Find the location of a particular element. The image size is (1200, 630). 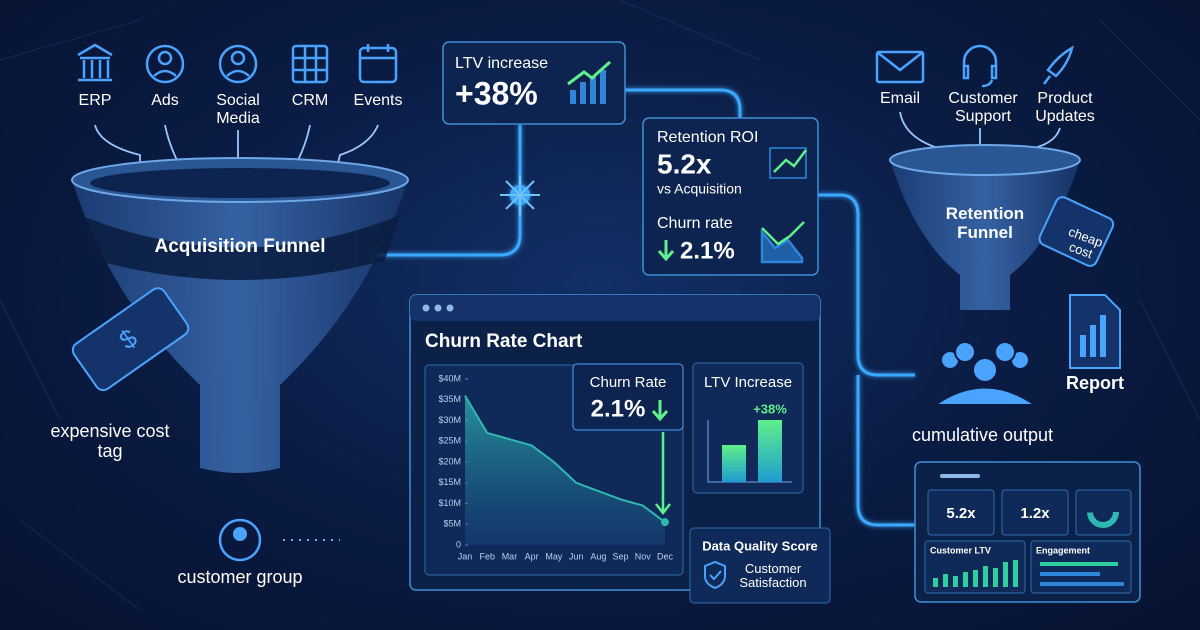

x-tick-label: Mar is located at coordinates (510, 556).